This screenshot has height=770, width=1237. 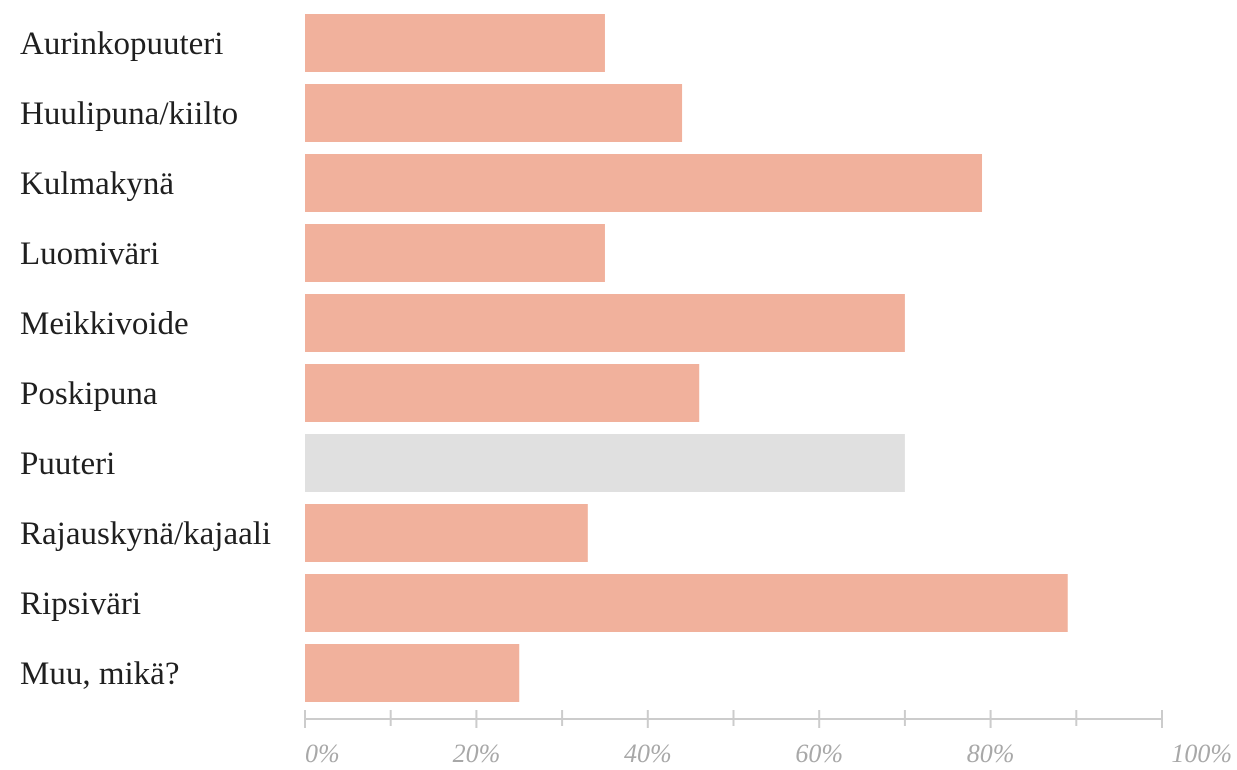 What do you see at coordinates (97, 184) in the screenshot?
I see `category-label-kulmakynä: Kulmakynä` at bounding box center [97, 184].